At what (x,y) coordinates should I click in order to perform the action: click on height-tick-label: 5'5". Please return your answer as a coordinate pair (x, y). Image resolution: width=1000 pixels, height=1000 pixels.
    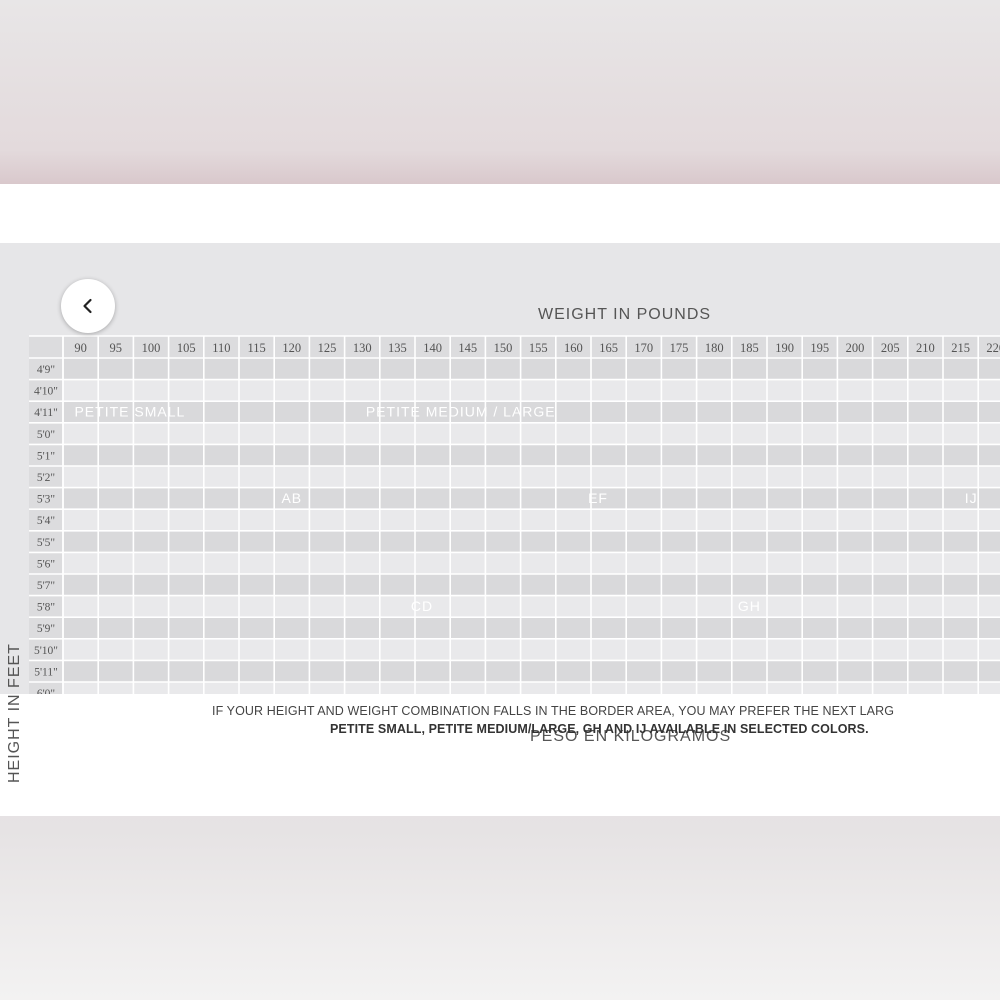
    Looking at the image, I should click on (46, 543).